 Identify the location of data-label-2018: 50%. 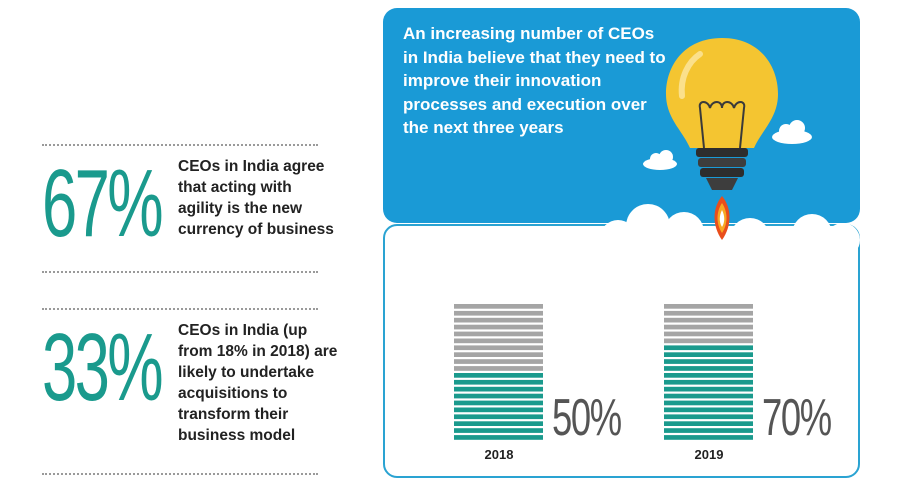
(587, 418).